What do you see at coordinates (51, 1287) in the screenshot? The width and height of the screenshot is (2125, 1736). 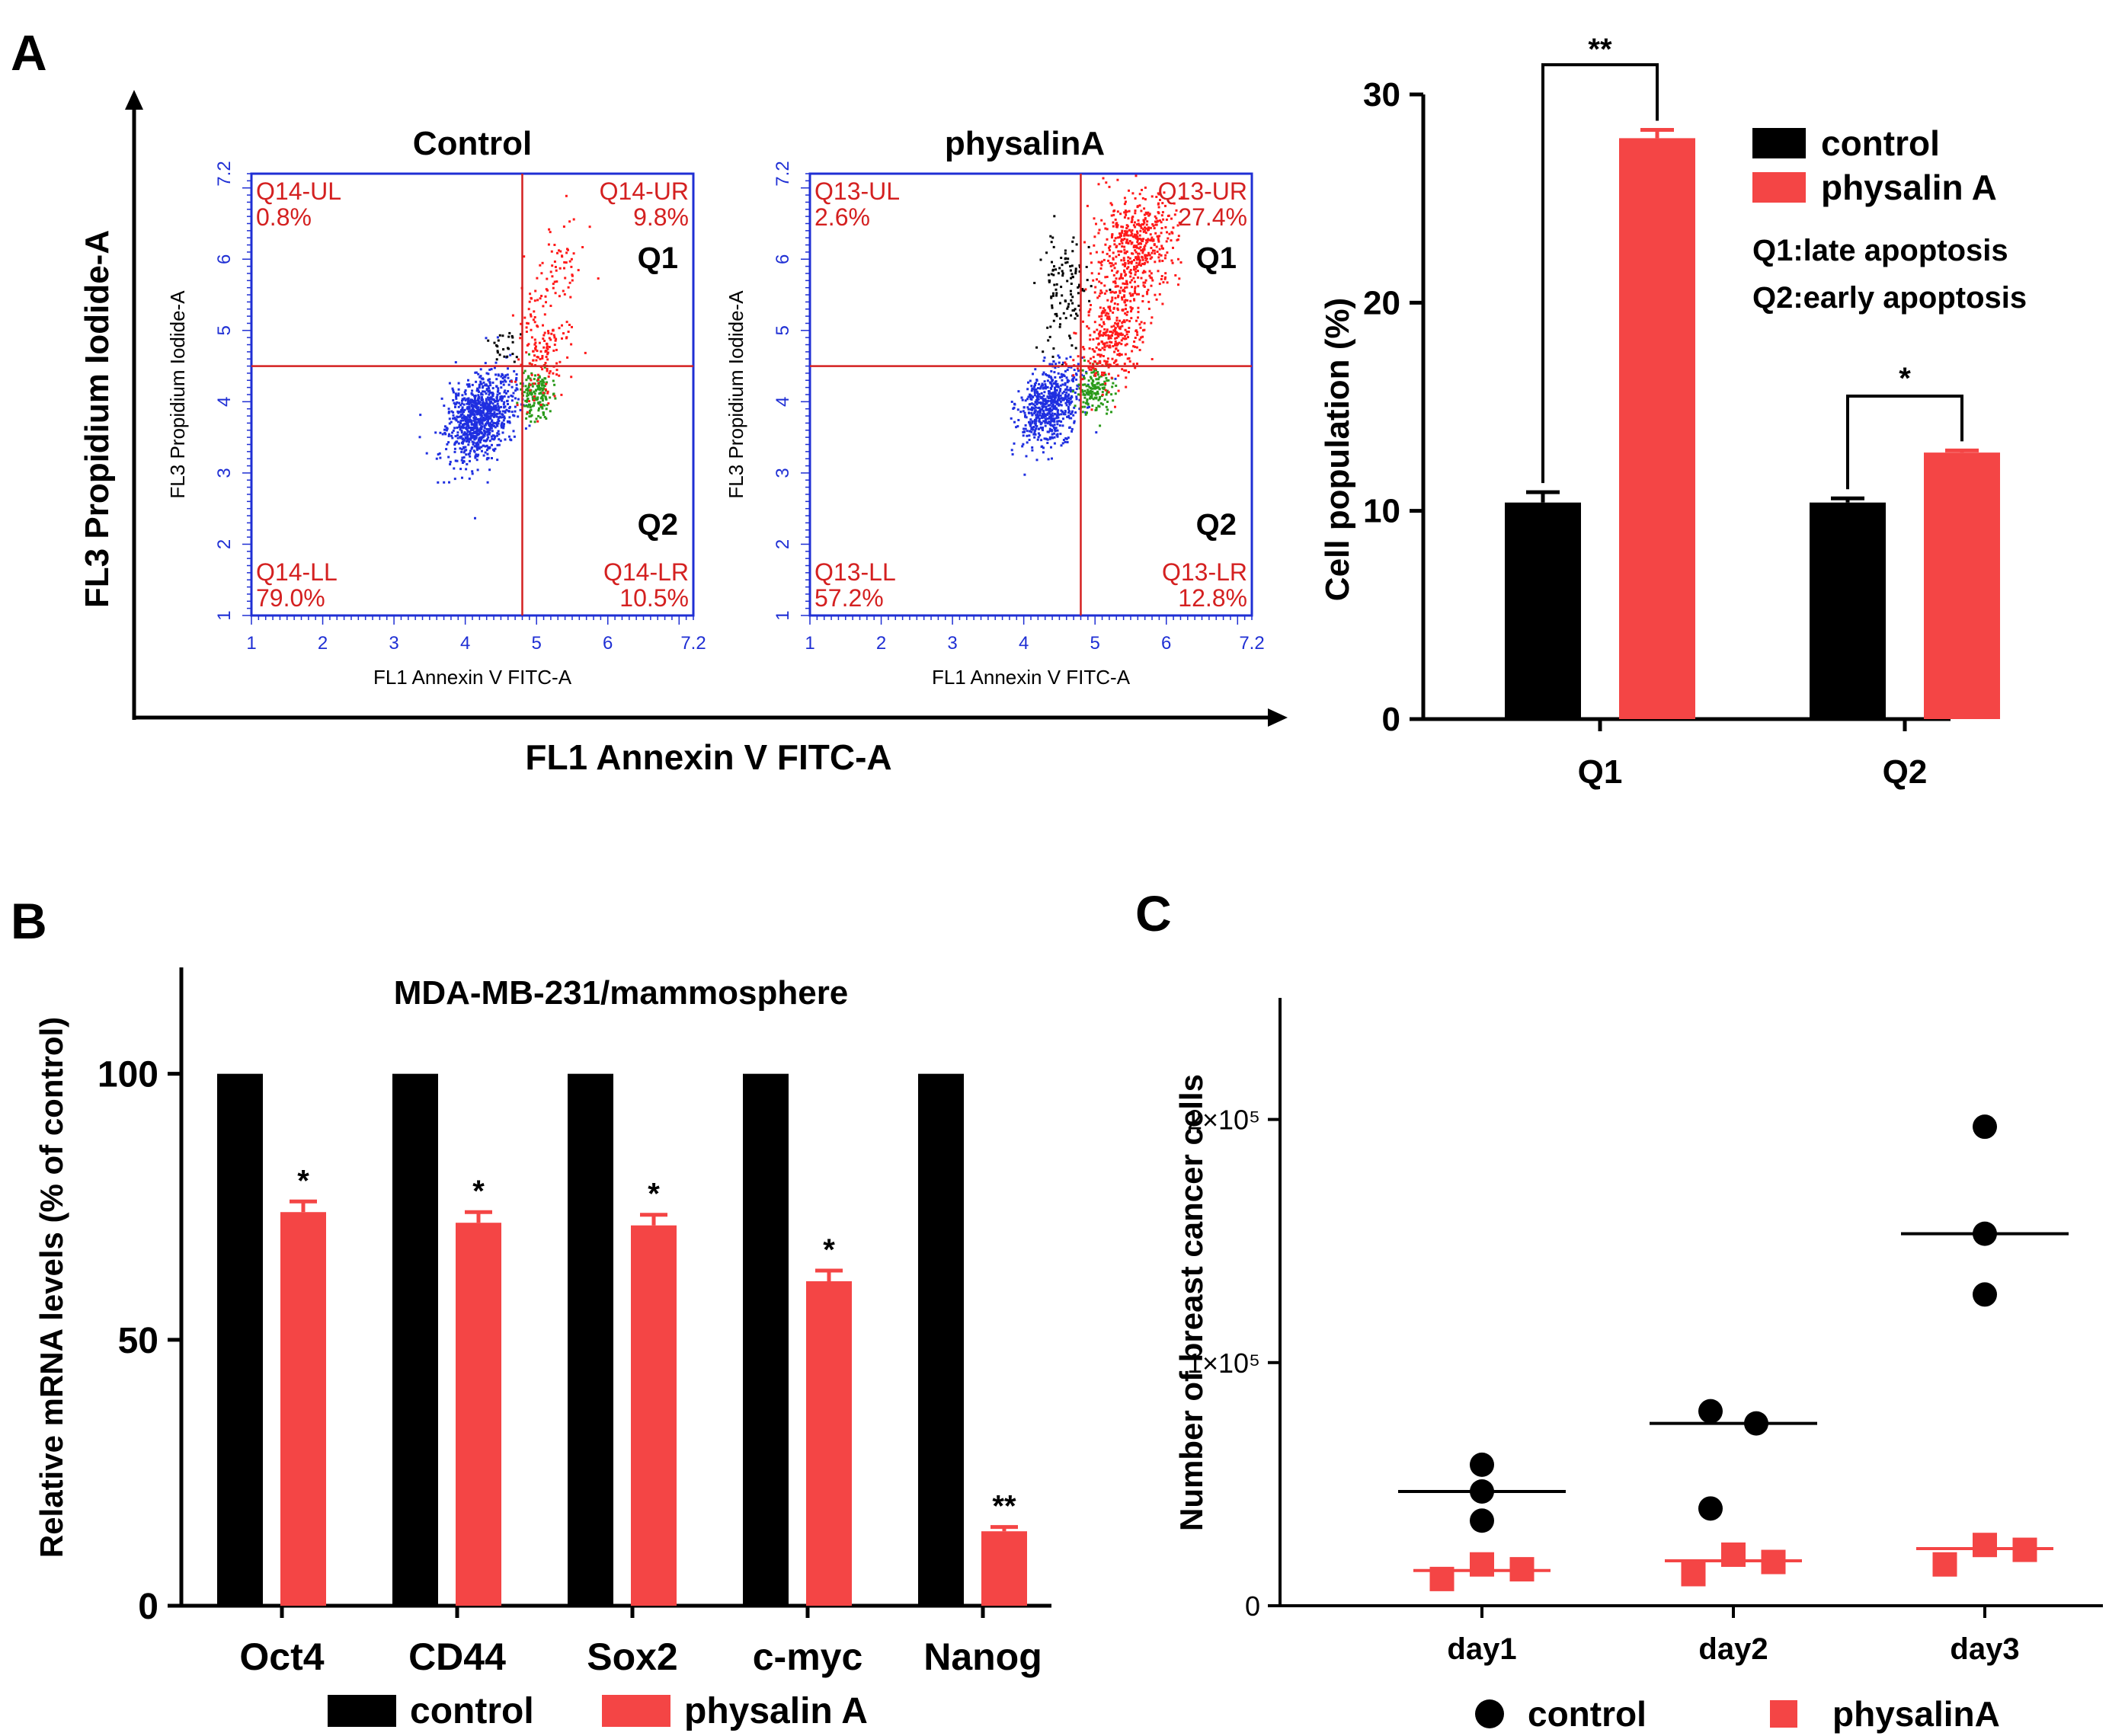 I see `y-axis-label: Relative mRNA levels (% of control)` at bounding box center [51, 1287].